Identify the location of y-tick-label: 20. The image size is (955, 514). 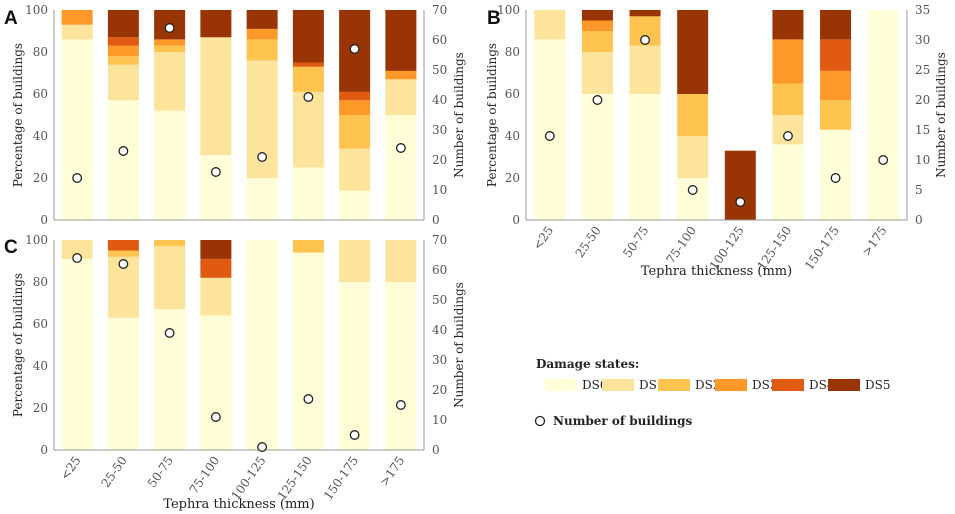
(40, 408).